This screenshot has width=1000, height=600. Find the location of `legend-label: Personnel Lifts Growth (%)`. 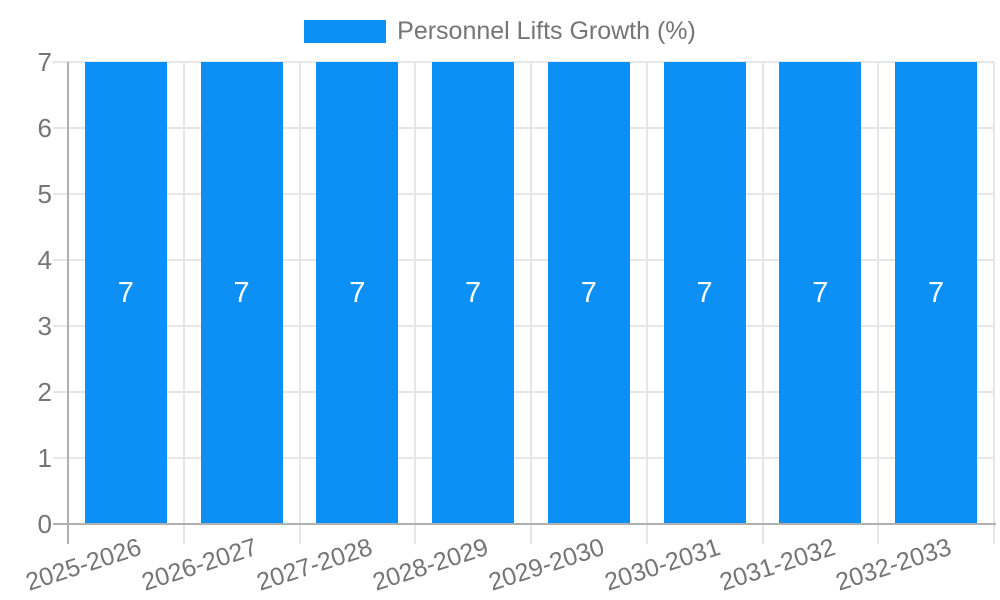

legend-label: Personnel Lifts Growth (%) is located at coordinates (546, 31).